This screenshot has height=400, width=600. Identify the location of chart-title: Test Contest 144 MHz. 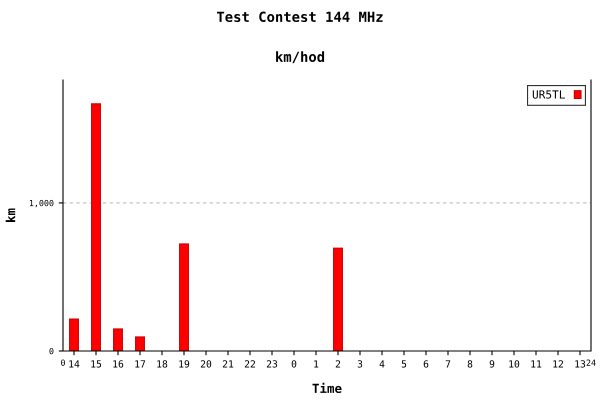
(299, 17).